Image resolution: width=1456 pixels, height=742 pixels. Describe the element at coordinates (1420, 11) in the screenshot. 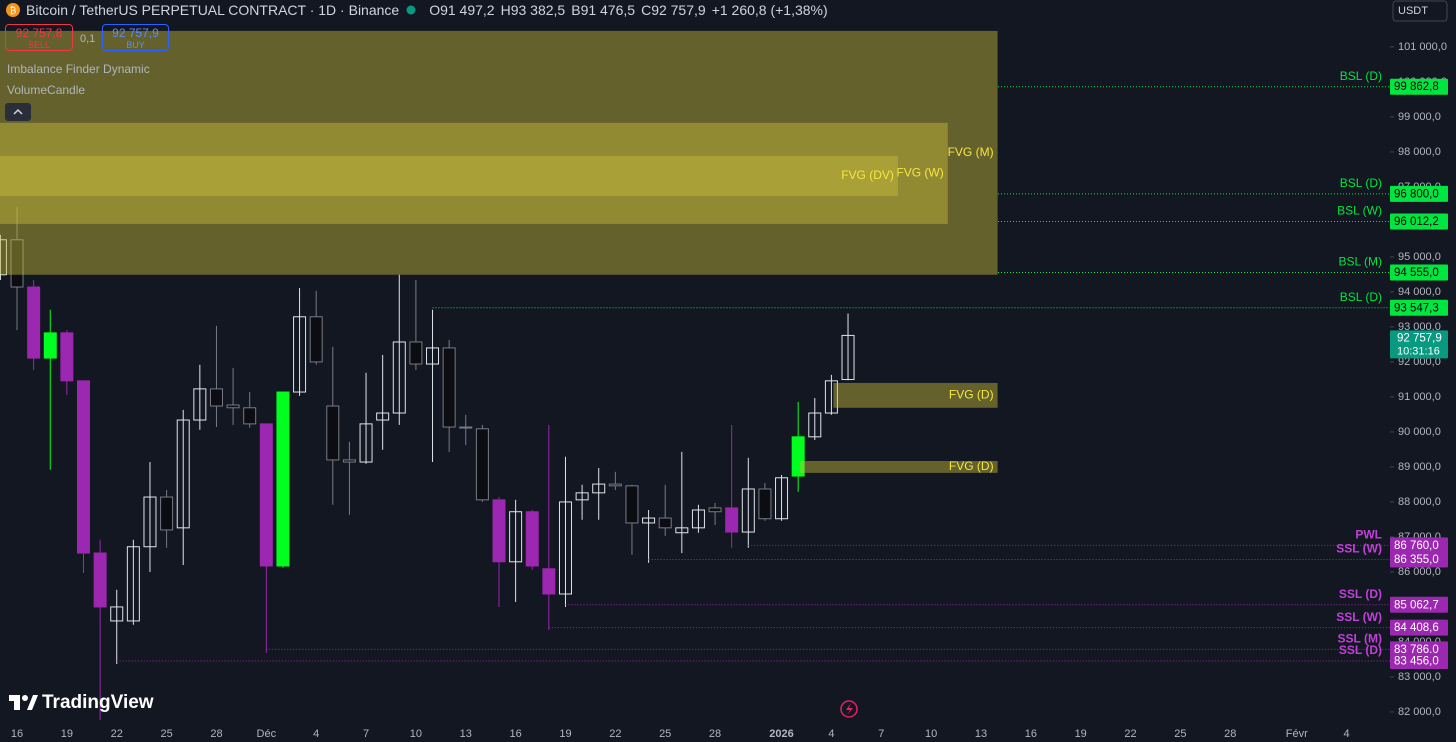

I see `currency-button: USDT` at that location.